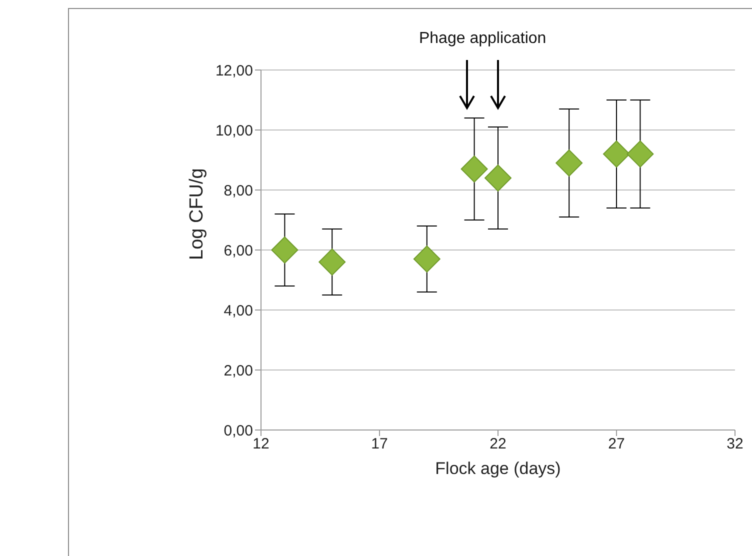  I want to click on y-tick-label: 8,00, so click(238, 191).